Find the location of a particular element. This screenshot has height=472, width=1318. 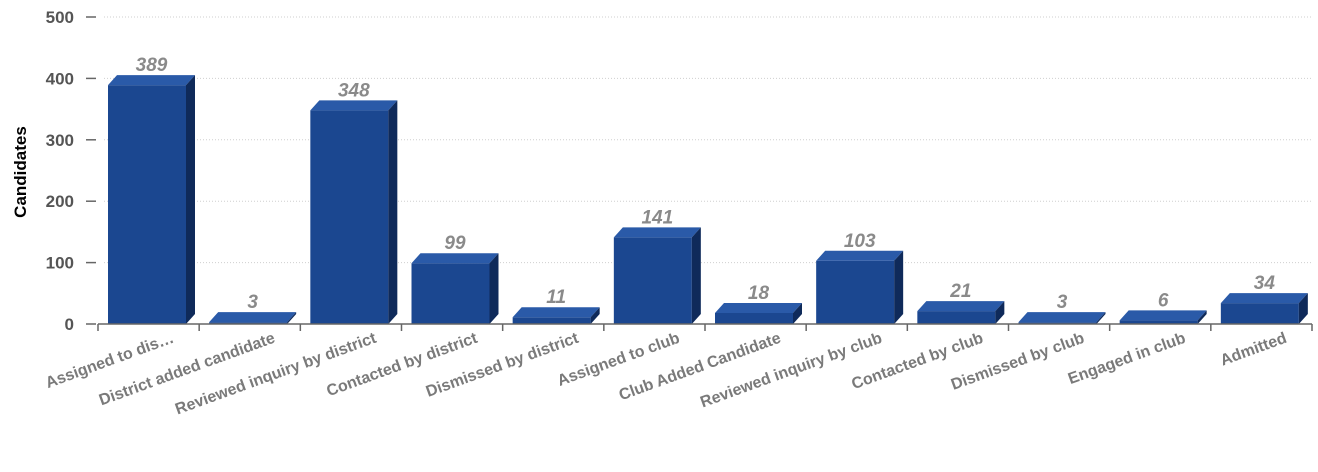

x-tick-label: Reviewed inquiry by club is located at coordinates (791, 371).